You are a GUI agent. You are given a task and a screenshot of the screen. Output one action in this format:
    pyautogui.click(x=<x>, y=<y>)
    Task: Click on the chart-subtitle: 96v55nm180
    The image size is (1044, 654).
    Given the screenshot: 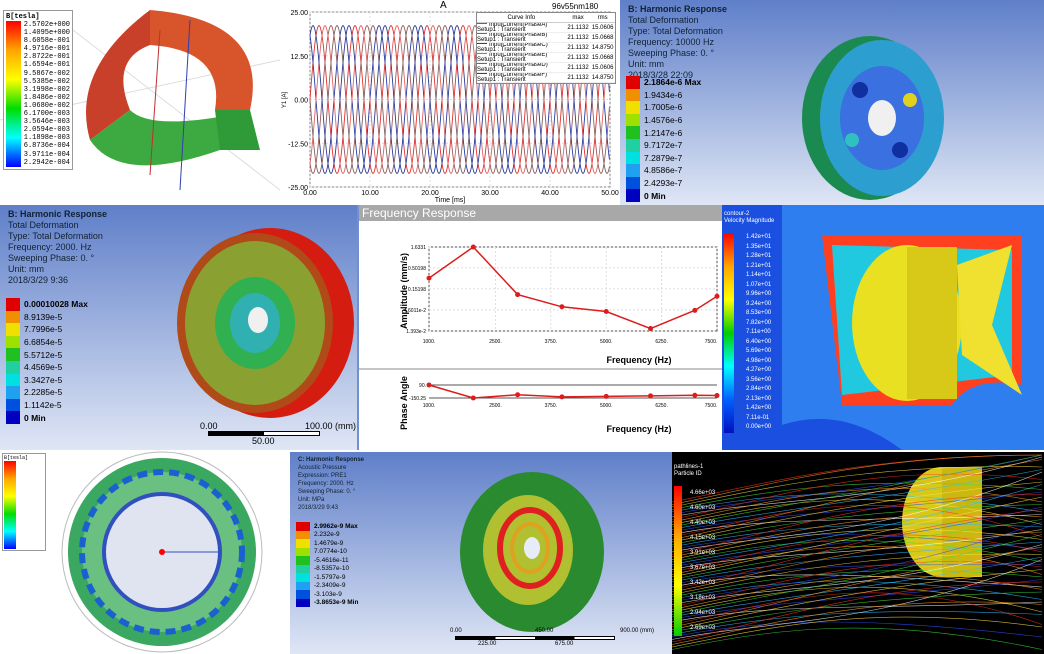 What is the action you would take?
    pyautogui.click(x=575, y=6)
    